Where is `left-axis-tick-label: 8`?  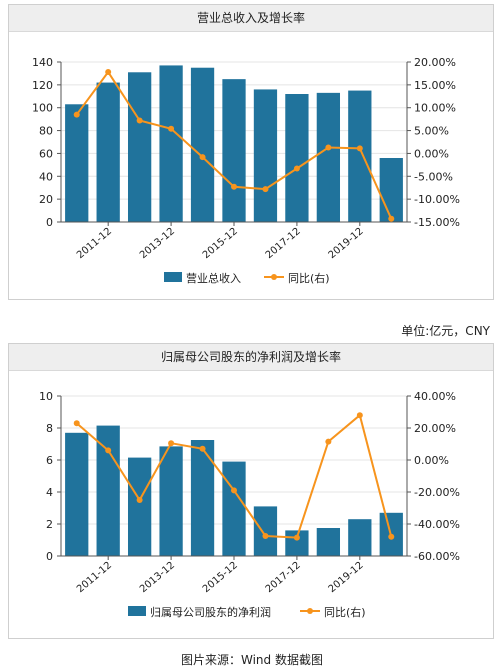
left-axis-tick-label: 8 is located at coordinates (49, 428).